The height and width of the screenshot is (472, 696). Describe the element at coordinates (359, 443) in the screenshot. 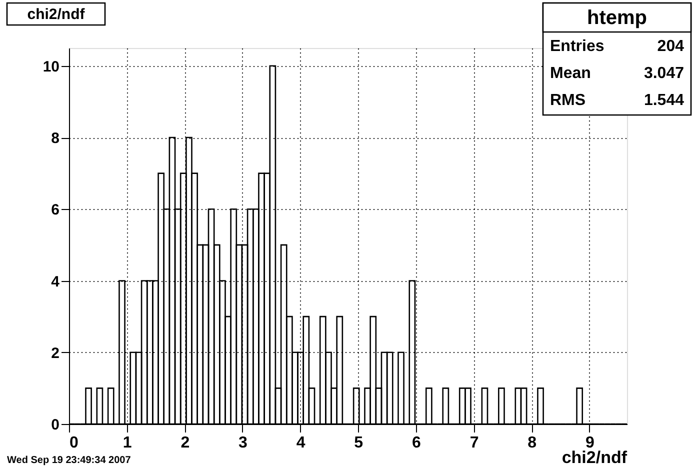

I see `x-tick-label: 5` at that location.